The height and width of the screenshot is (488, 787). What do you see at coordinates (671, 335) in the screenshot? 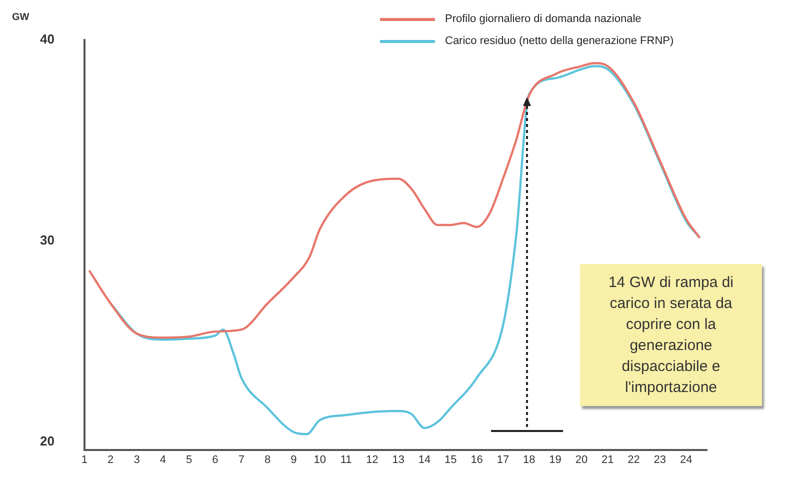
I see `callout-box: 14 GW di rampa di carico in serata da coprire con la generazione dispacciabile e l'importazione` at bounding box center [671, 335].